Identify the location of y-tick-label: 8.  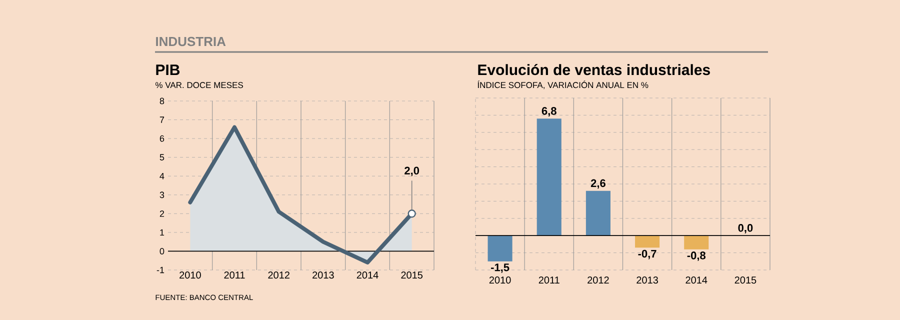
(162, 101).